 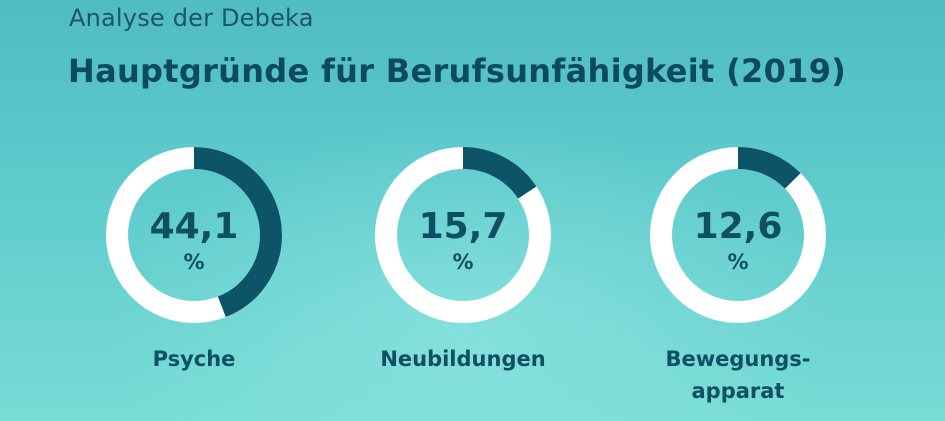 I want to click on chart-title: Hauptgründe für Berufsunfähigkeit (2019), so click(x=457, y=71).